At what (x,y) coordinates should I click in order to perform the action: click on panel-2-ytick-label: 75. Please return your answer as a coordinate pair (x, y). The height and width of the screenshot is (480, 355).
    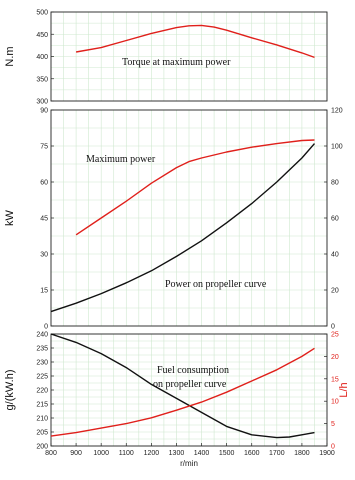
    Looking at the image, I should click on (44, 147).